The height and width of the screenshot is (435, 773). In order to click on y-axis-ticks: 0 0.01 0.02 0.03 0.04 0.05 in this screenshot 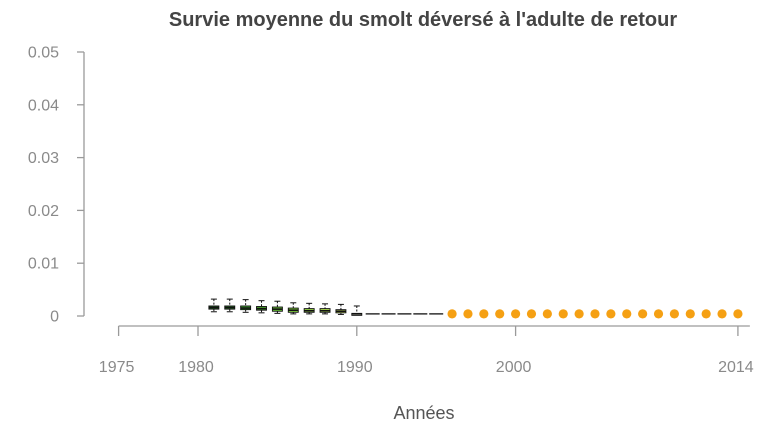, I will do `click(56, 185)`.